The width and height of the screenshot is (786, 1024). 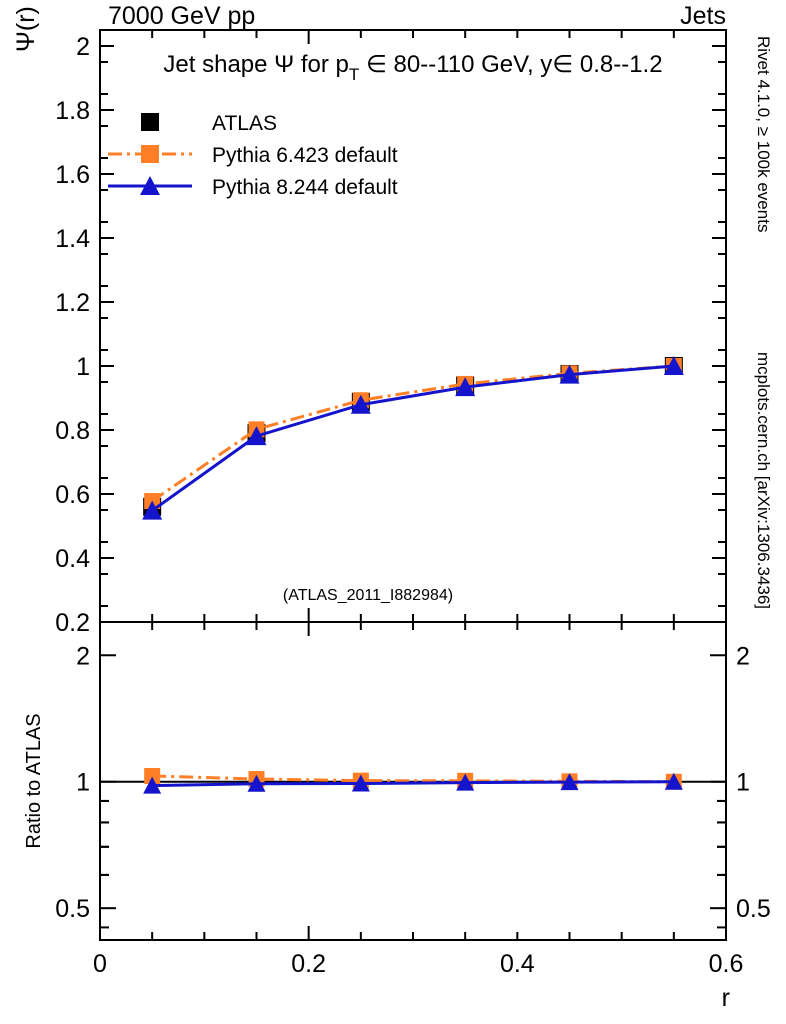 What do you see at coordinates (83, 47) in the screenshot?
I see `y-tick-label: 2` at bounding box center [83, 47].